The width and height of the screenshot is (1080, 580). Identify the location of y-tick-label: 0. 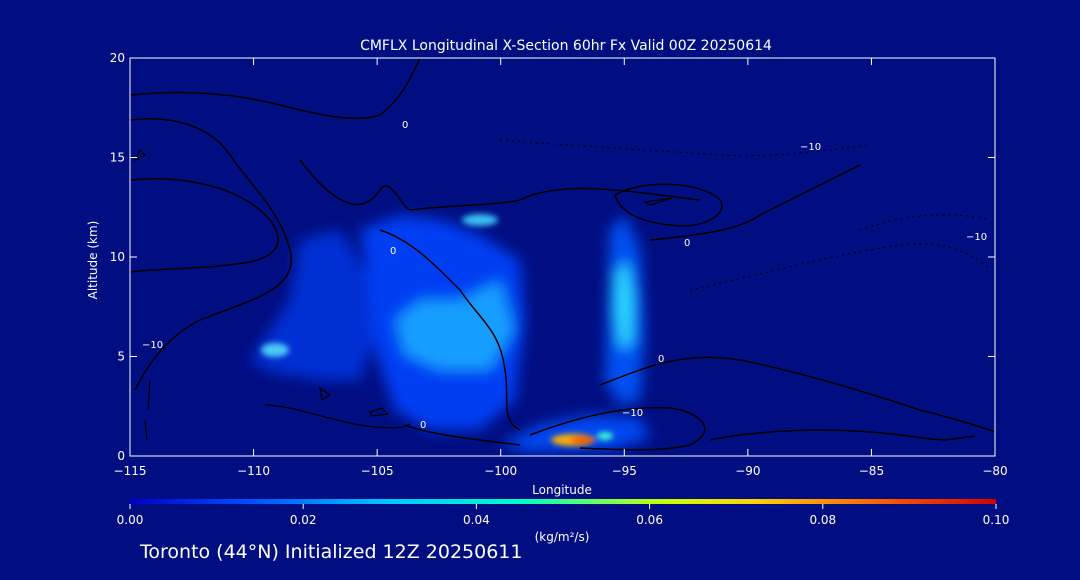
(121, 456).